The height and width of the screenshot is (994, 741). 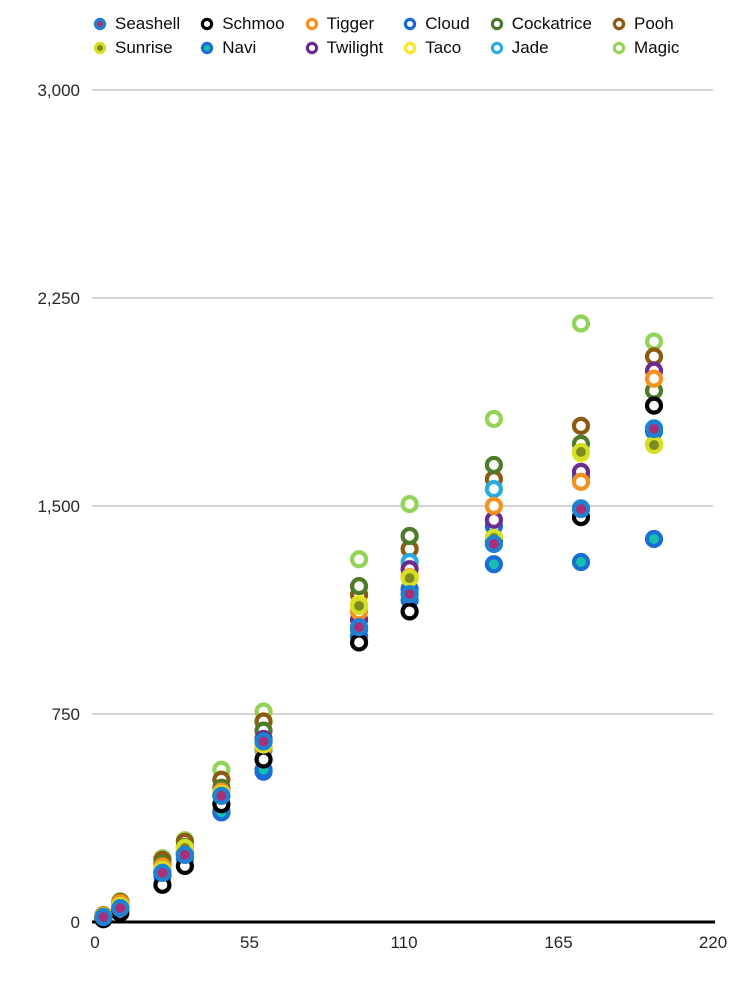 I want to click on cloud-marker-icon, so click(x=410, y=24).